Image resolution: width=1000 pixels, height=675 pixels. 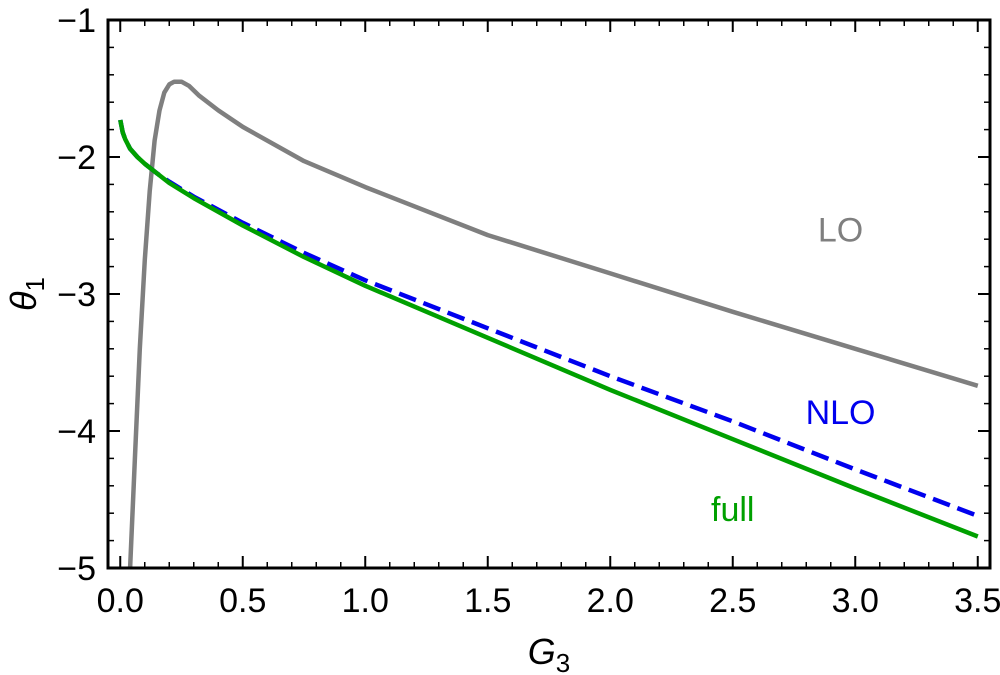 What do you see at coordinates (487, 601) in the screenshot?
I see `x-tick-label: 1.5` at bounding box center [487, 601].